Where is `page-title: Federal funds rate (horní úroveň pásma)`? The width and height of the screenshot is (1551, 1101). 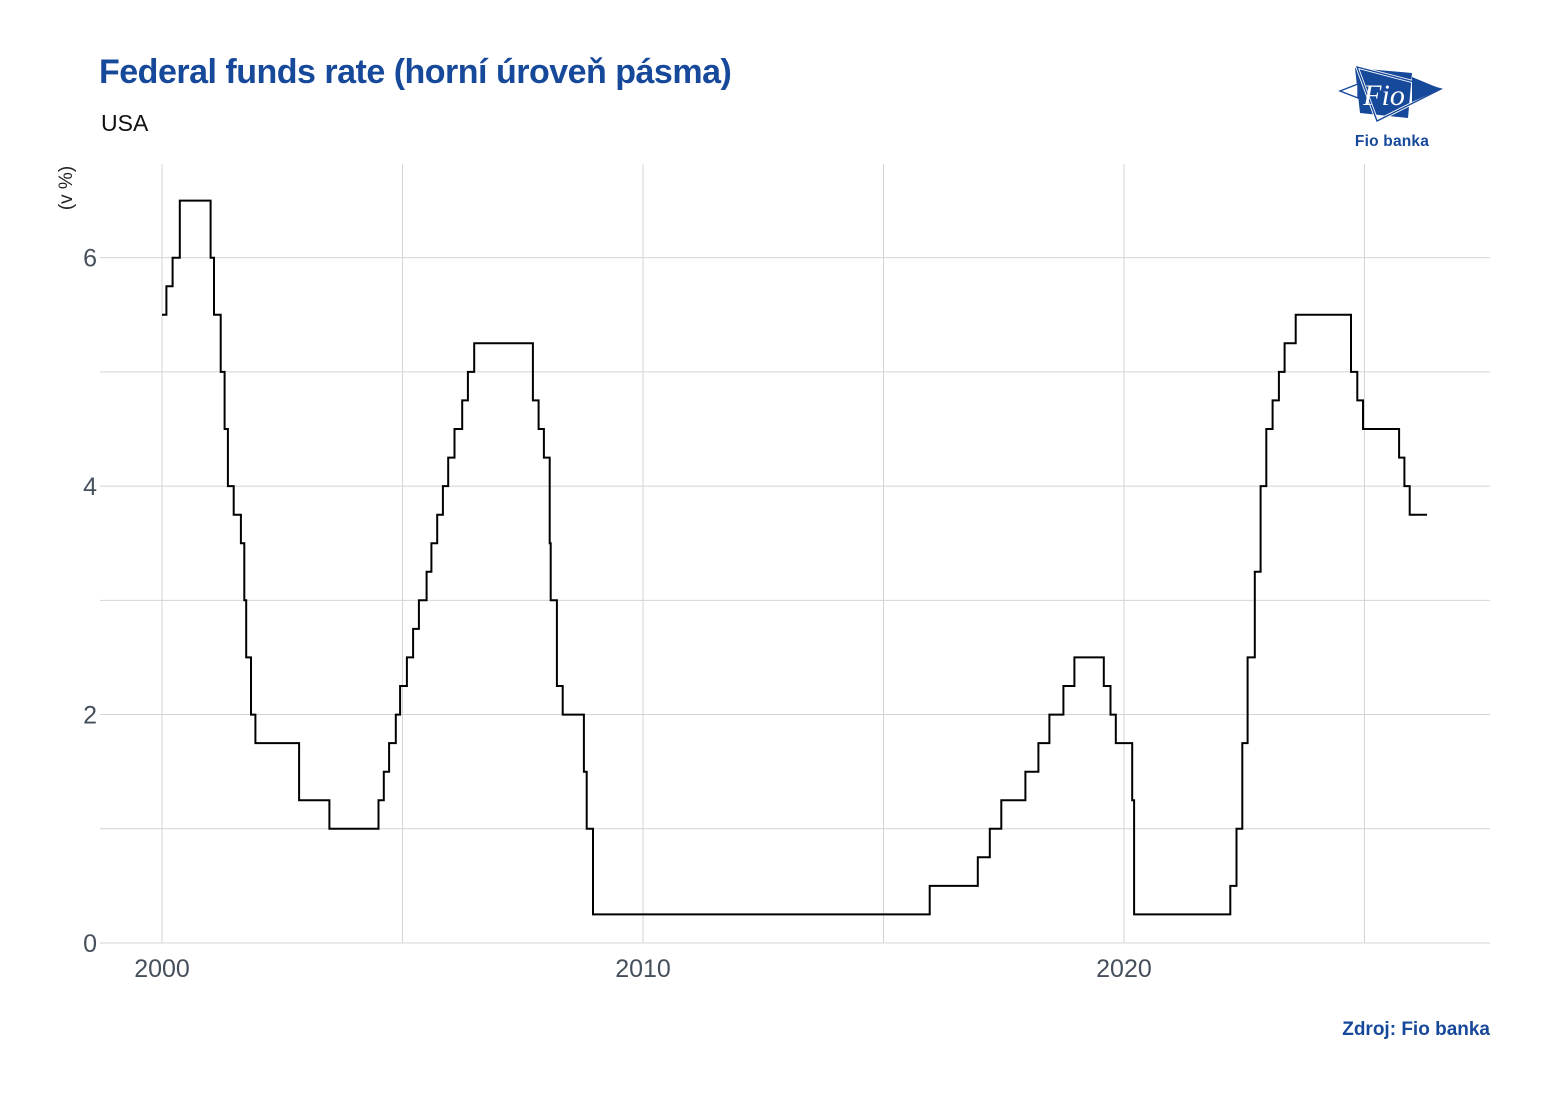
page-title: Federal funds rate (horní úroveň pásma) is located at coordinates (415, 72).